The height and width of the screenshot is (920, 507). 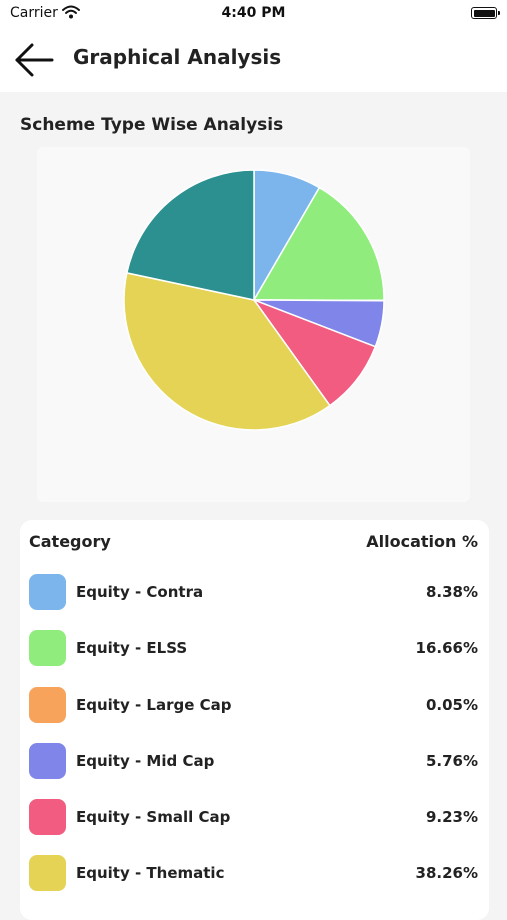 What do you see at coordinates (451, 760) in the screenshot?
I see `allocation-value: 5.76%` at bounding box center [451, 760].